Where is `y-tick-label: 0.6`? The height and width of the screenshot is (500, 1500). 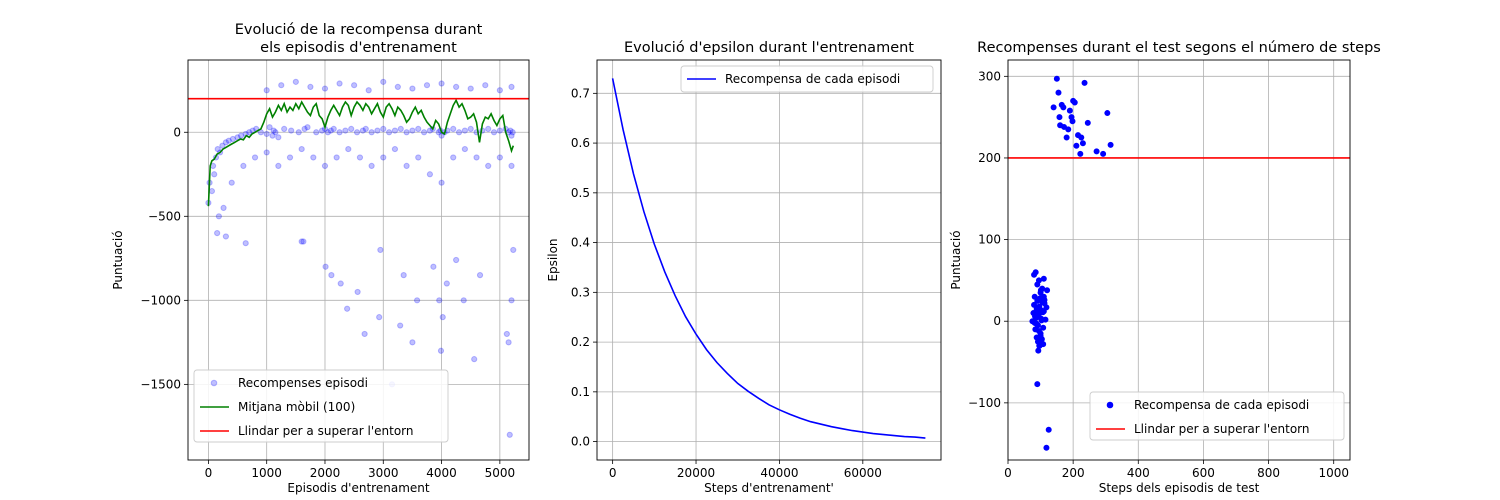
y-tick-label: 0.6 is located at coordinates (580, 143).